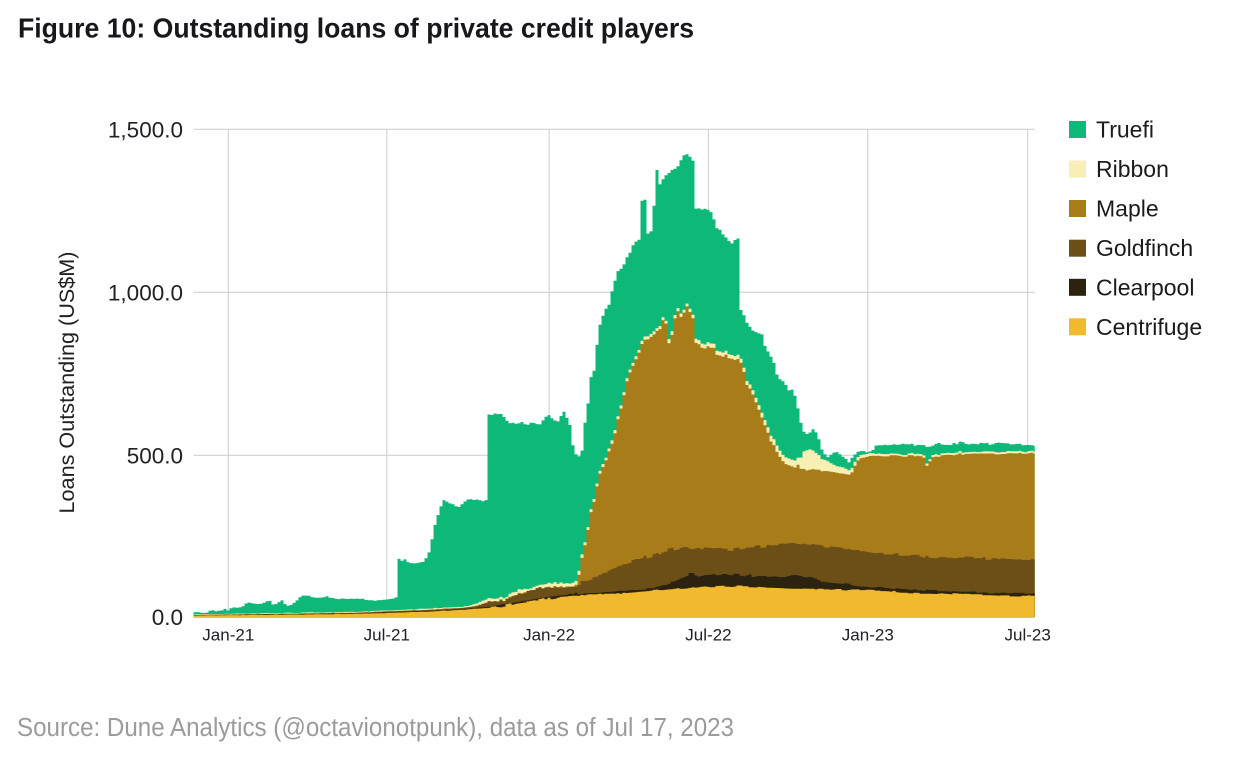  What do you see at coordinates (67, 383) in the screenshot?
I see `svg-text: Loans Outstanding (US$M)` at bounding box center [67, 383].